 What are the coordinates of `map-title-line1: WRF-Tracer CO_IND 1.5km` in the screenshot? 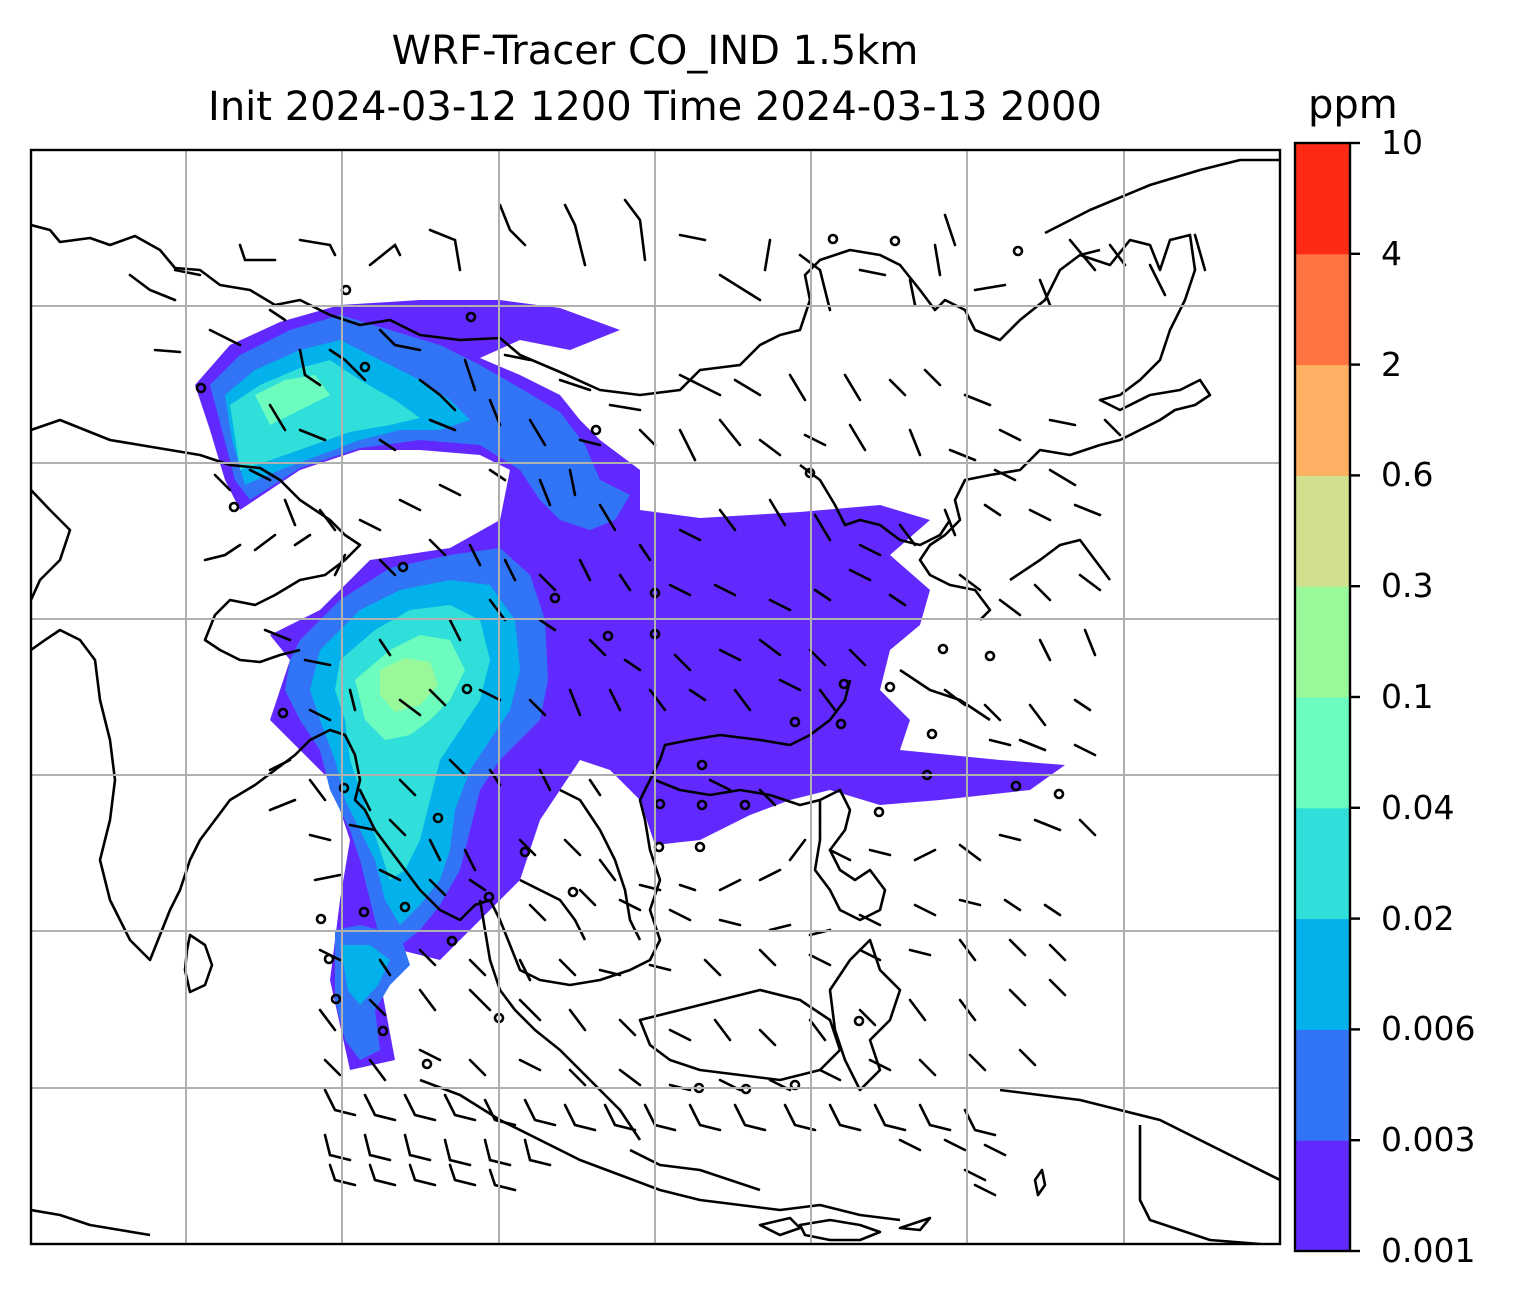 It's located at (655, 51).